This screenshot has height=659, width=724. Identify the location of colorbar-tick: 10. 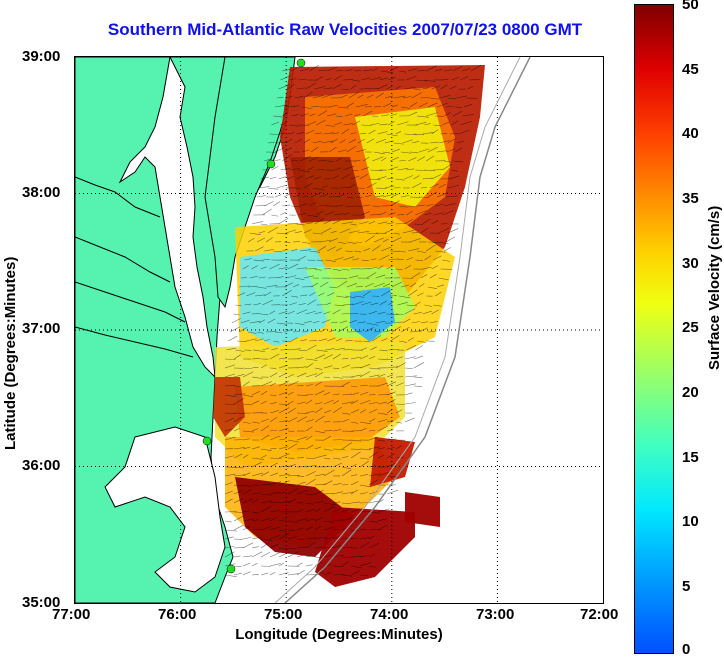
(690, 521).